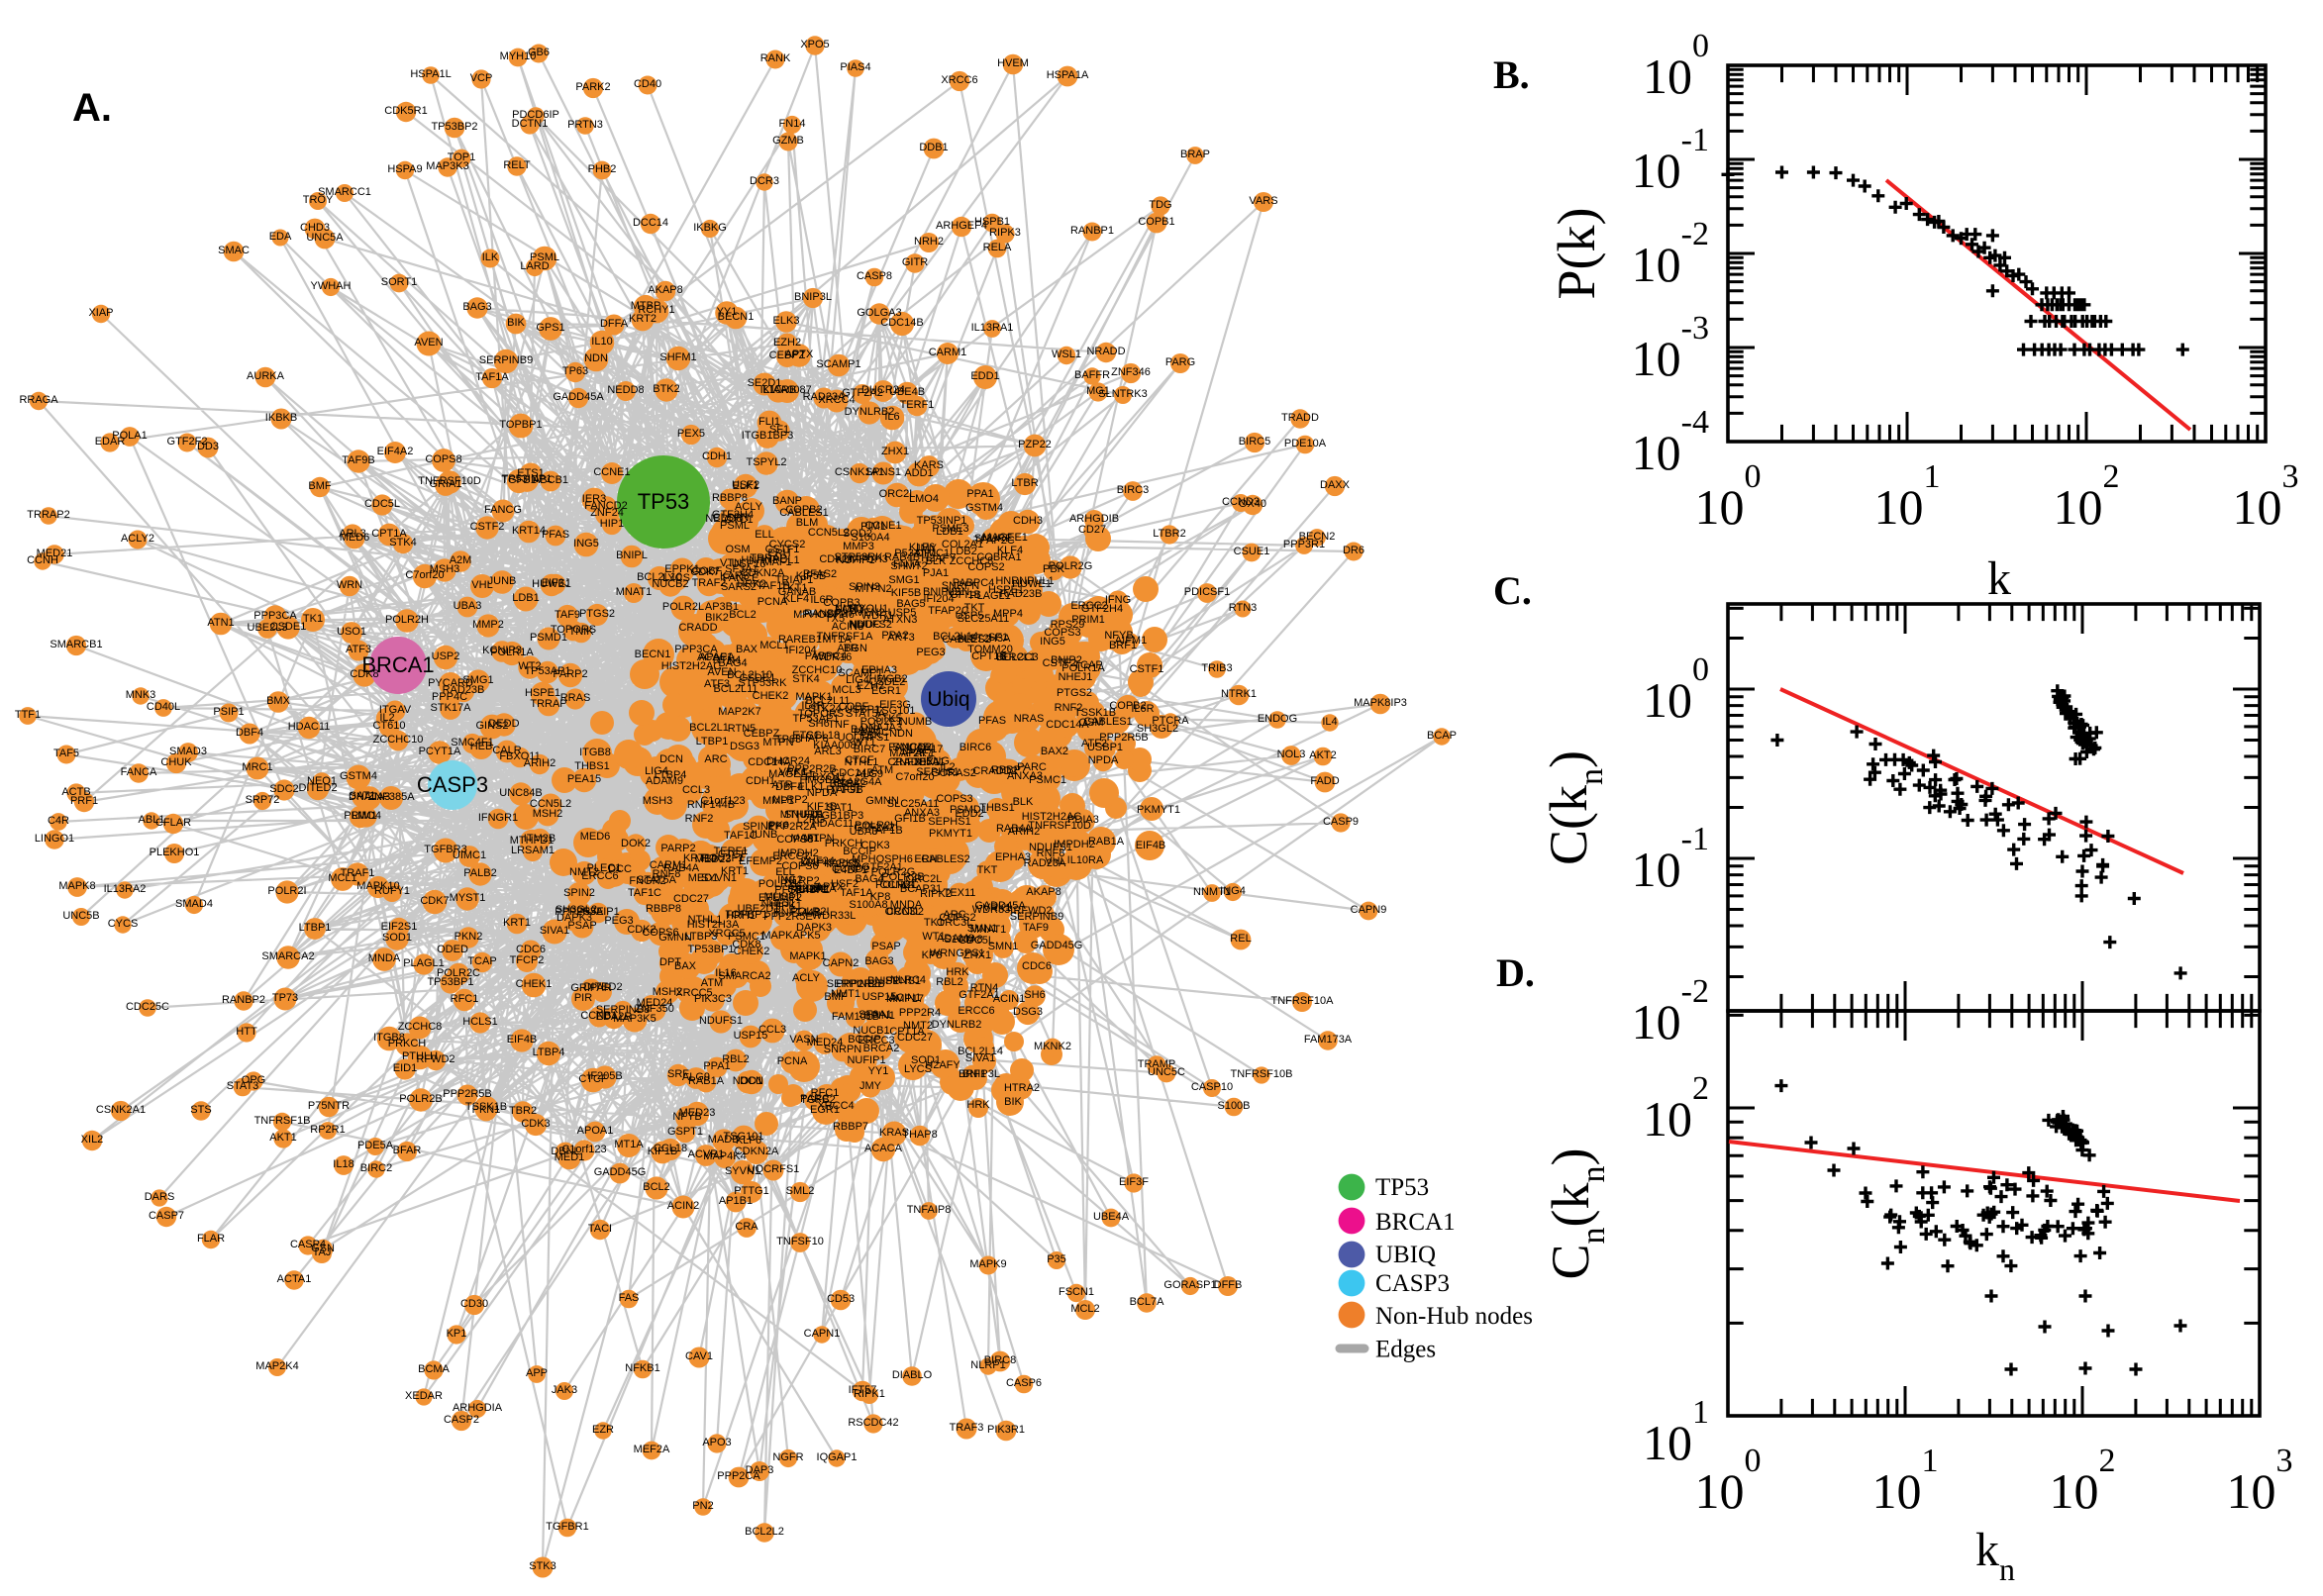 Image resolution: width=2323 pixels, height=1596 pixels. I want to click on svg-text: A2M, so click(461, 560).